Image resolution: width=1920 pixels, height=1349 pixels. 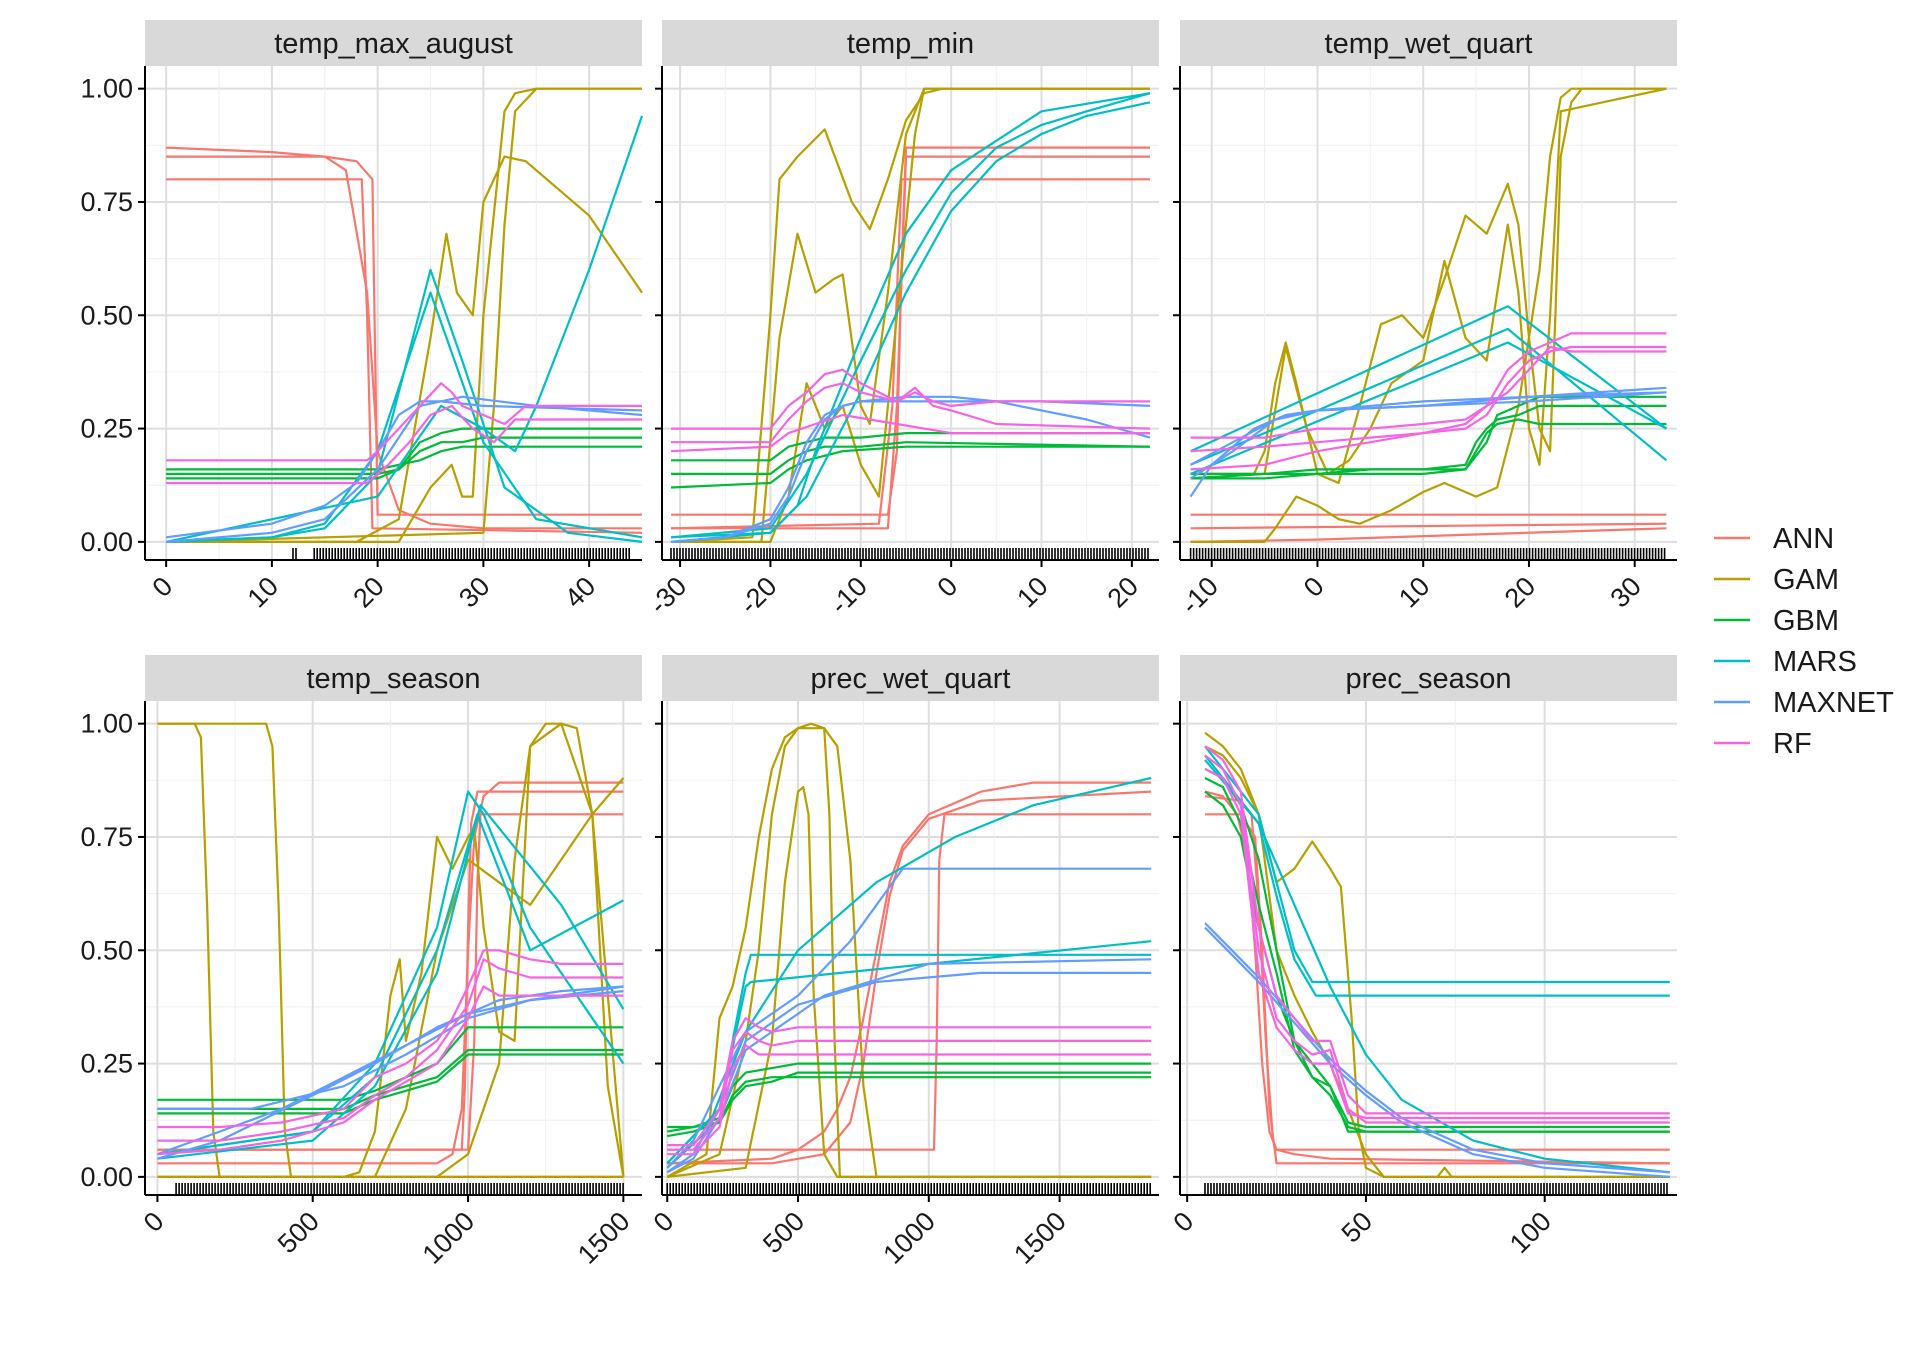 I want to click on x-tick-label: 40, so click(x=580, y=592).